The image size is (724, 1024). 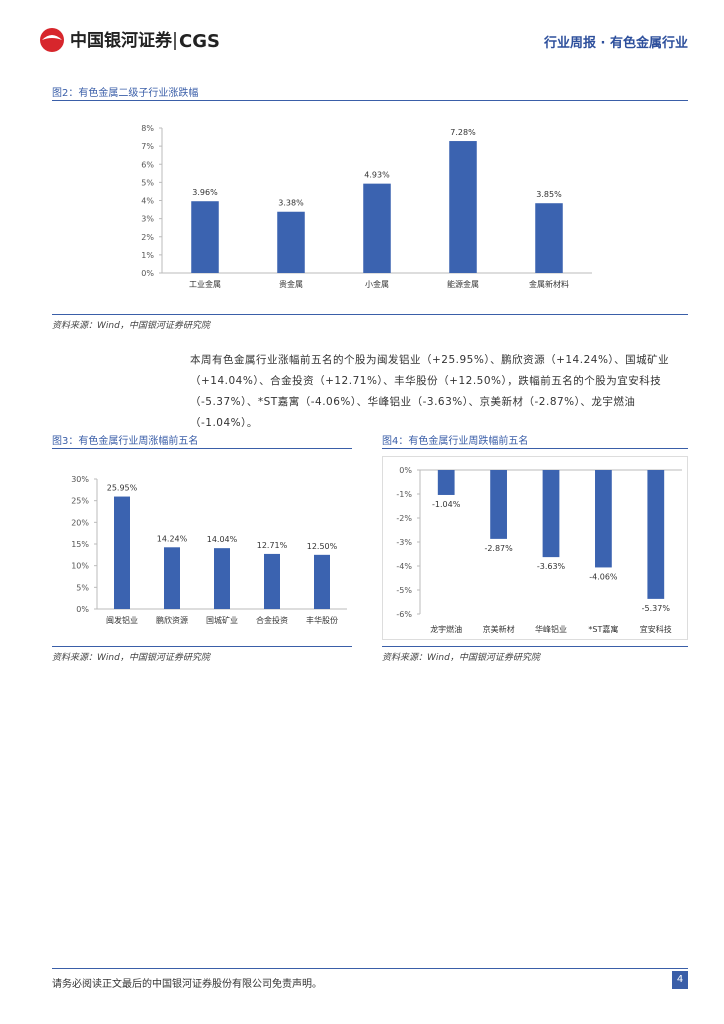 I want to click on report-type: 行业周报 · 有色金属行业, so click(x=616, y=43).